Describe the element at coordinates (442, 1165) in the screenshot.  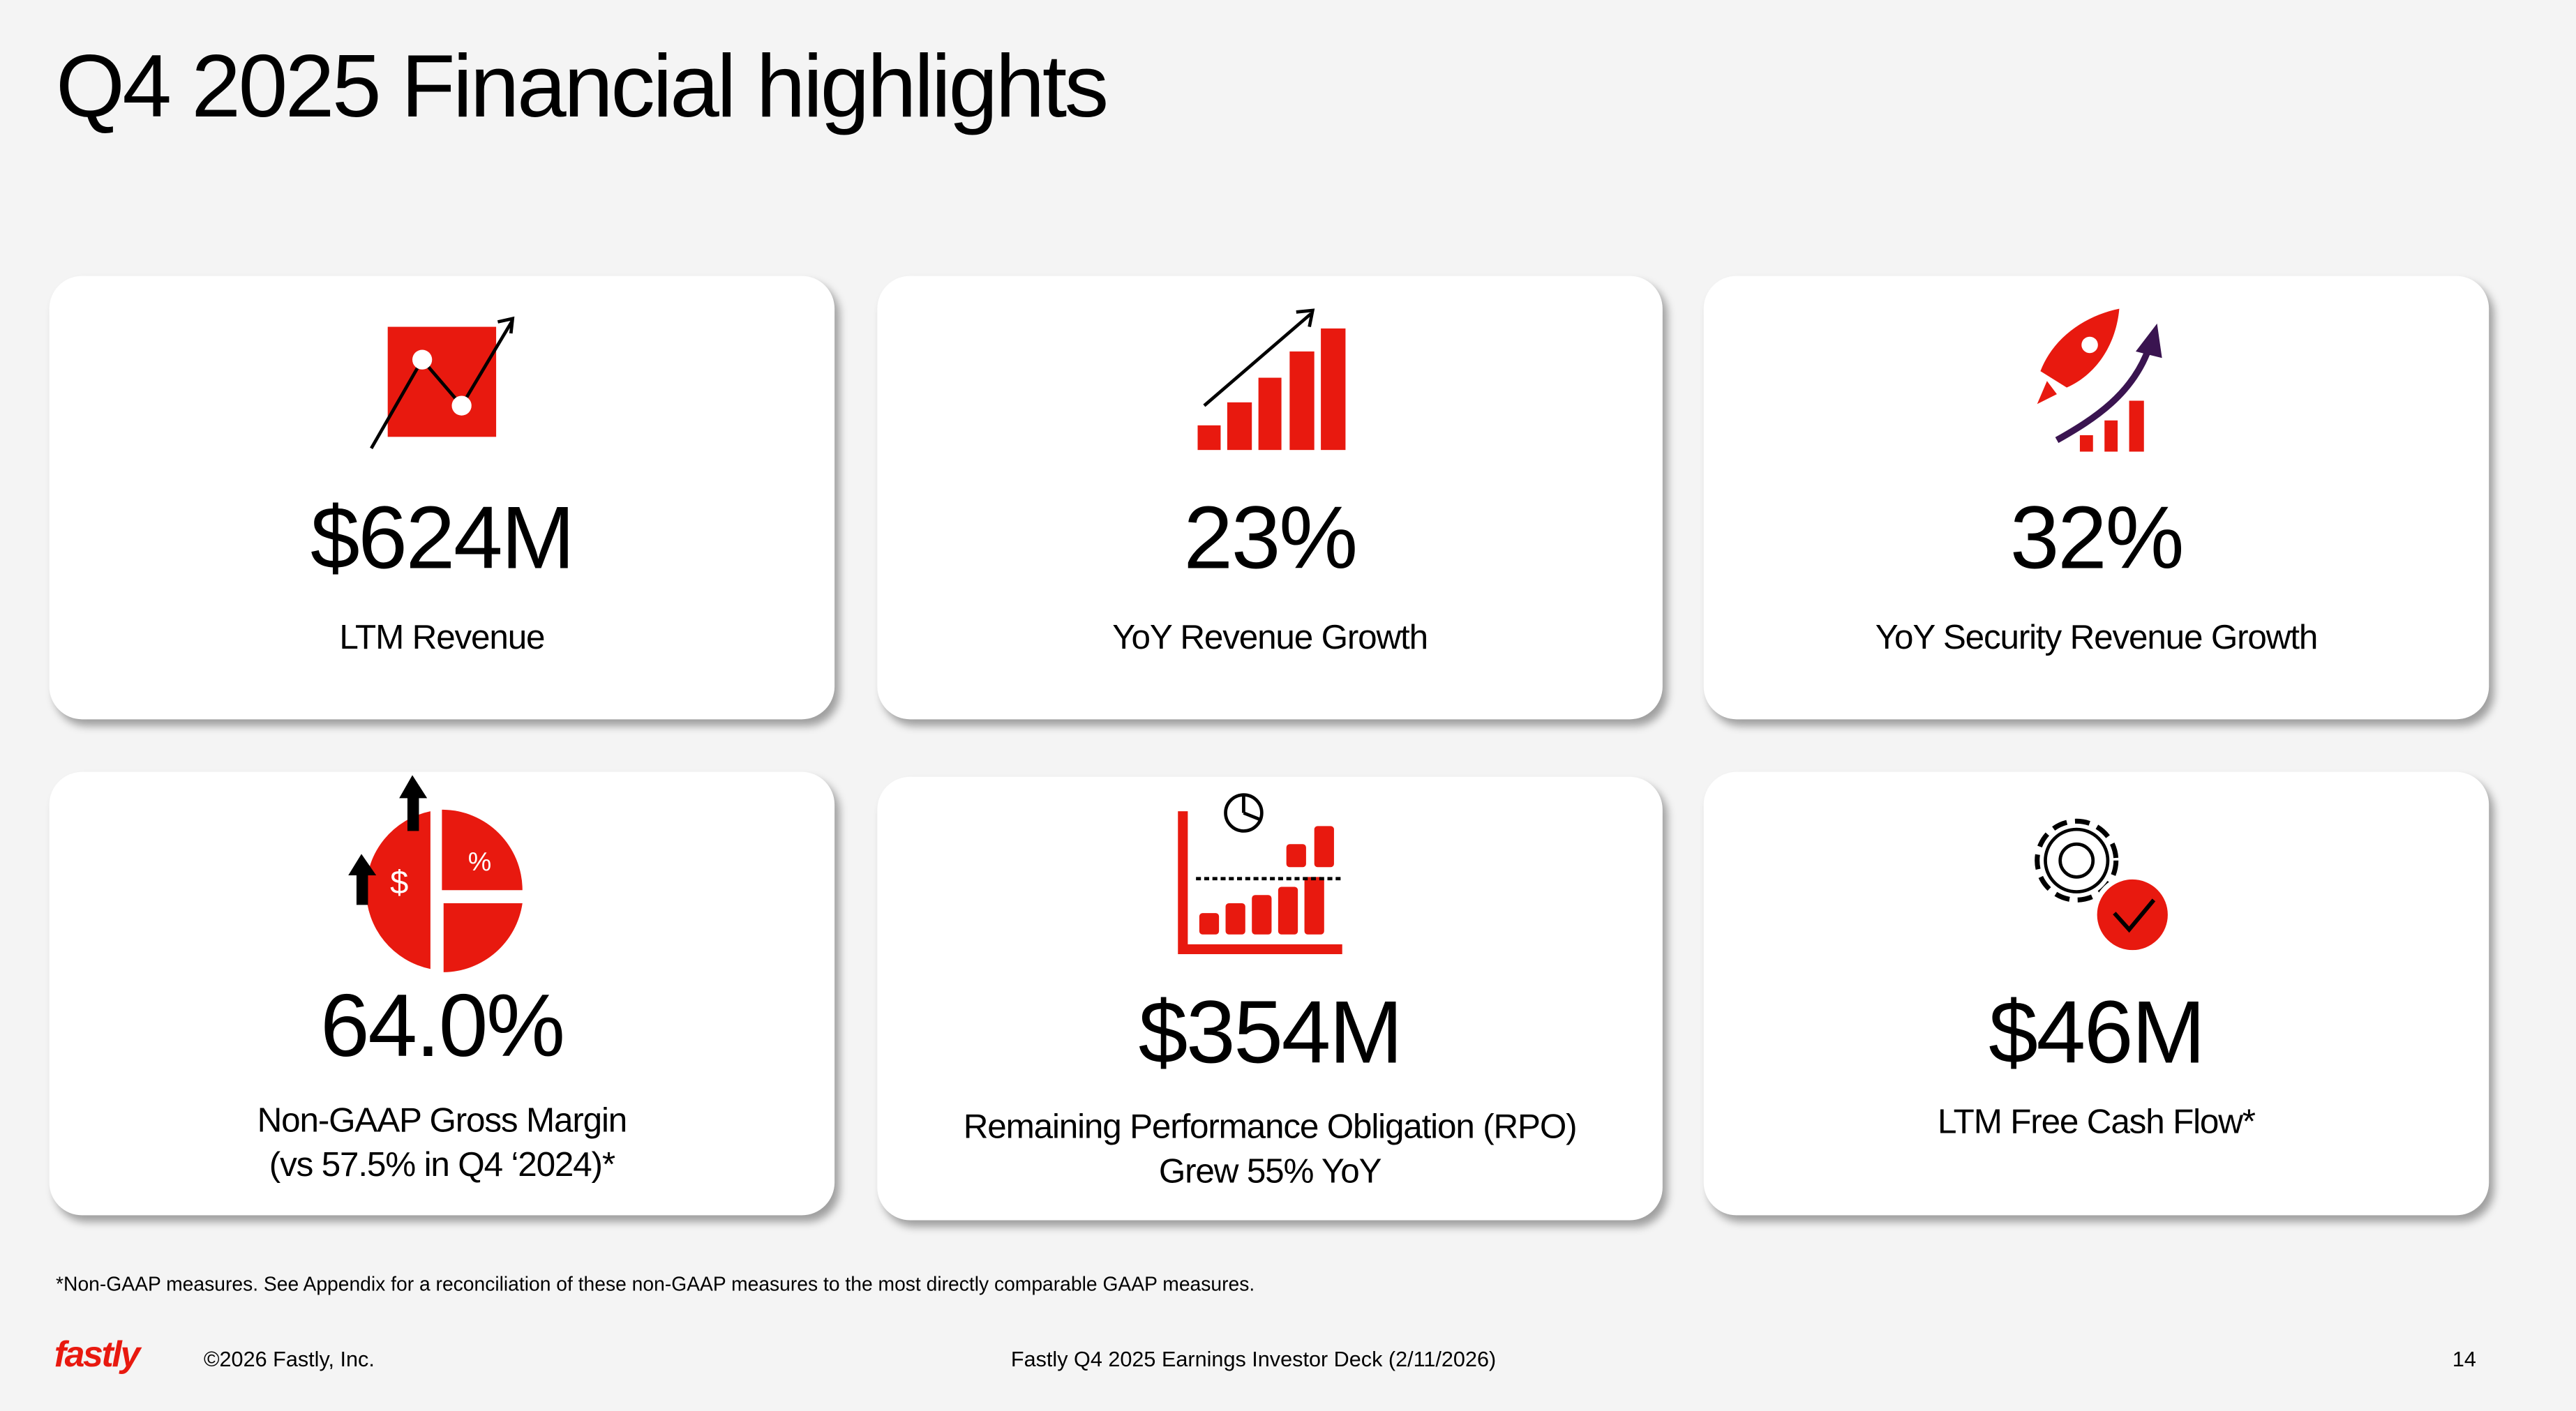
I see `metric-label: (vs 57.5% in Q4 ‘2024)*` at that location.